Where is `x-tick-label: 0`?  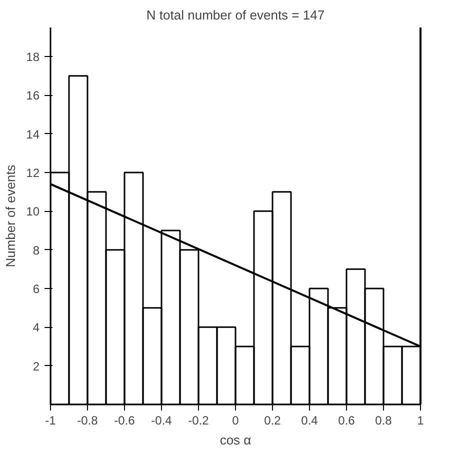 x-tick-label: 0 is located at coordinates (236, 421).